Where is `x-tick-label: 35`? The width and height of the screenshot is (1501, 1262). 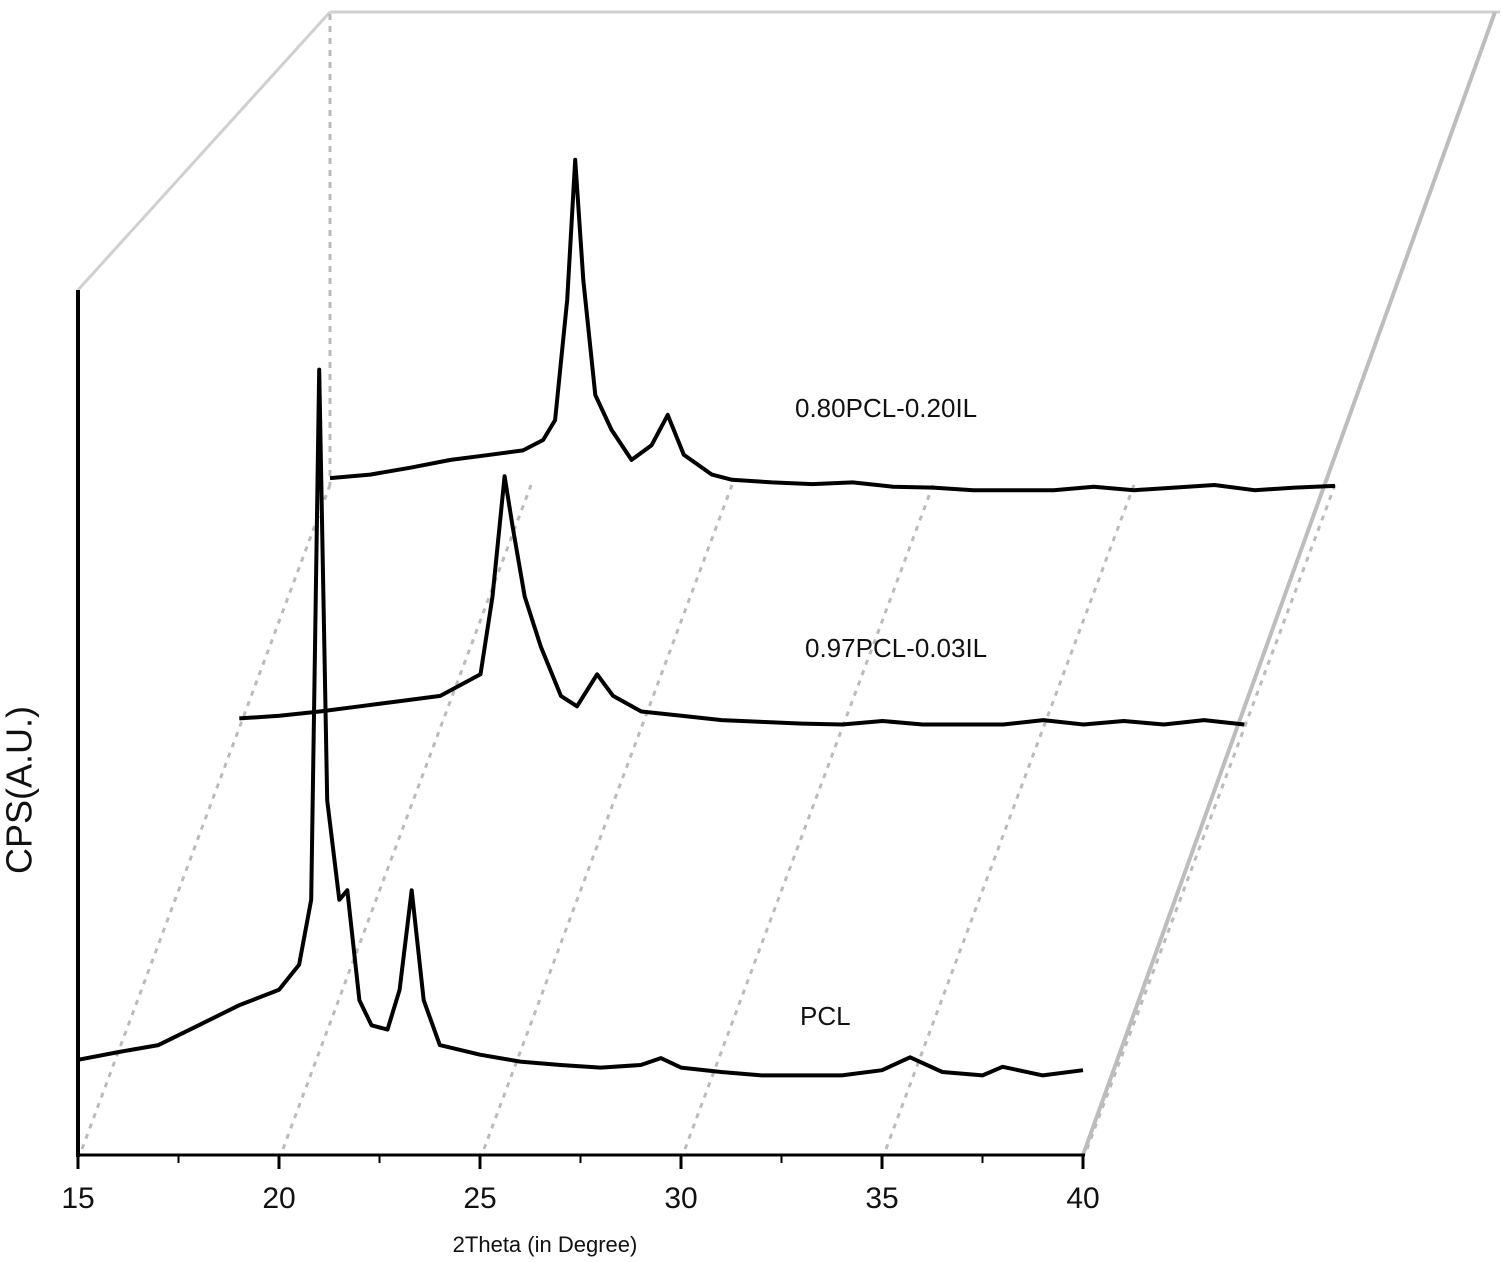 x-tick-label: 35 is located at coordinates (881, 1198).